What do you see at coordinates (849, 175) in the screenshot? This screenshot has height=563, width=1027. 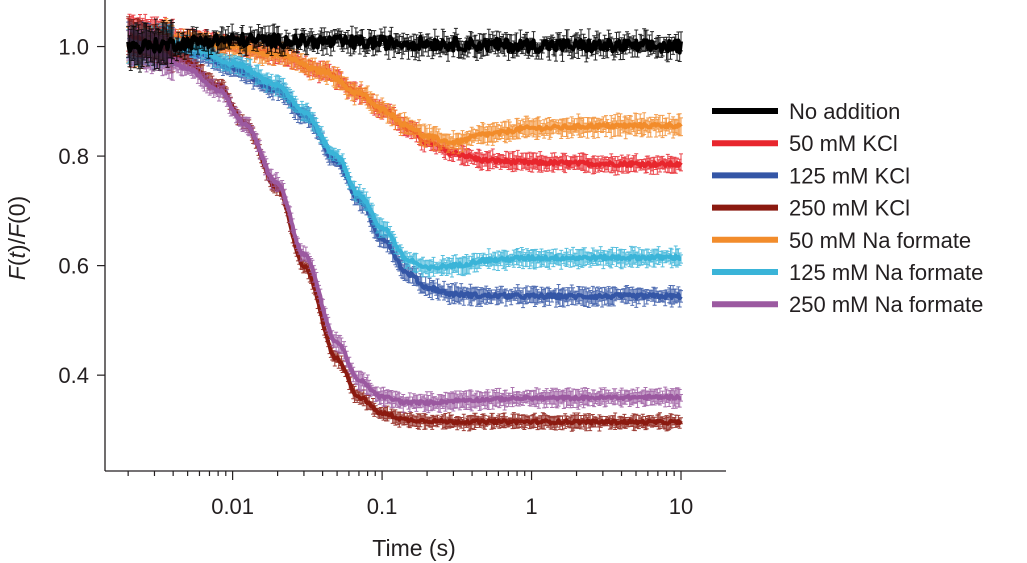 I see `legend-label: 125 mM KCl` at bounding box center [849, 175].